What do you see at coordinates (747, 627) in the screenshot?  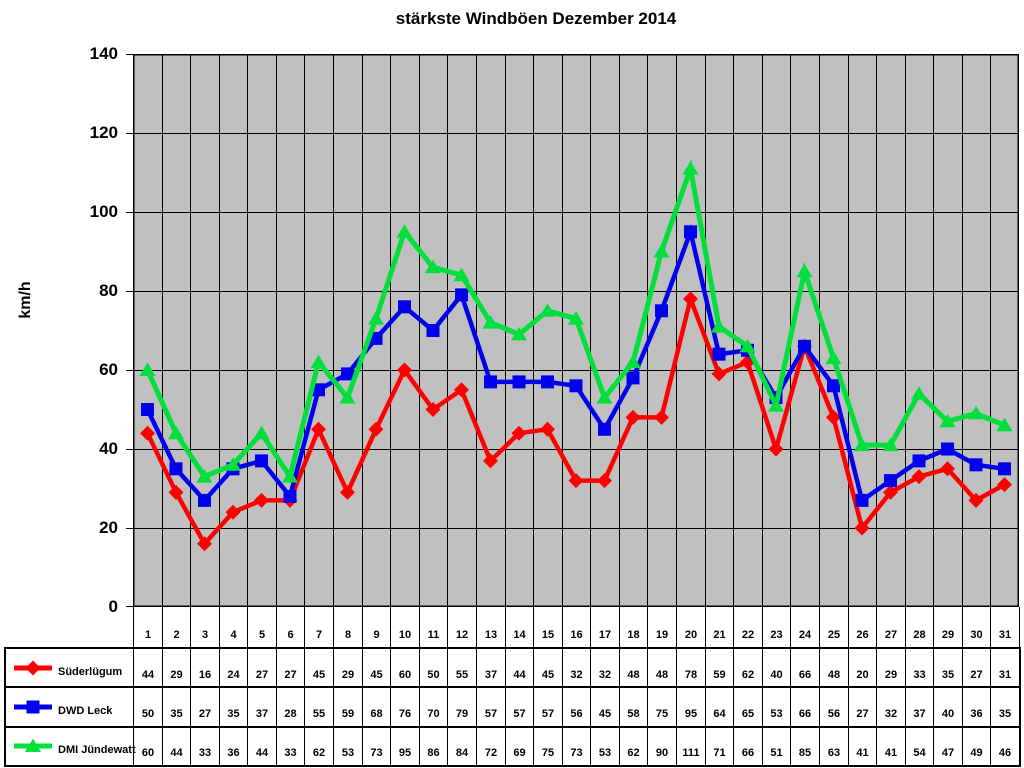 I see `day-label: 22` at bounding box center [747, 627].